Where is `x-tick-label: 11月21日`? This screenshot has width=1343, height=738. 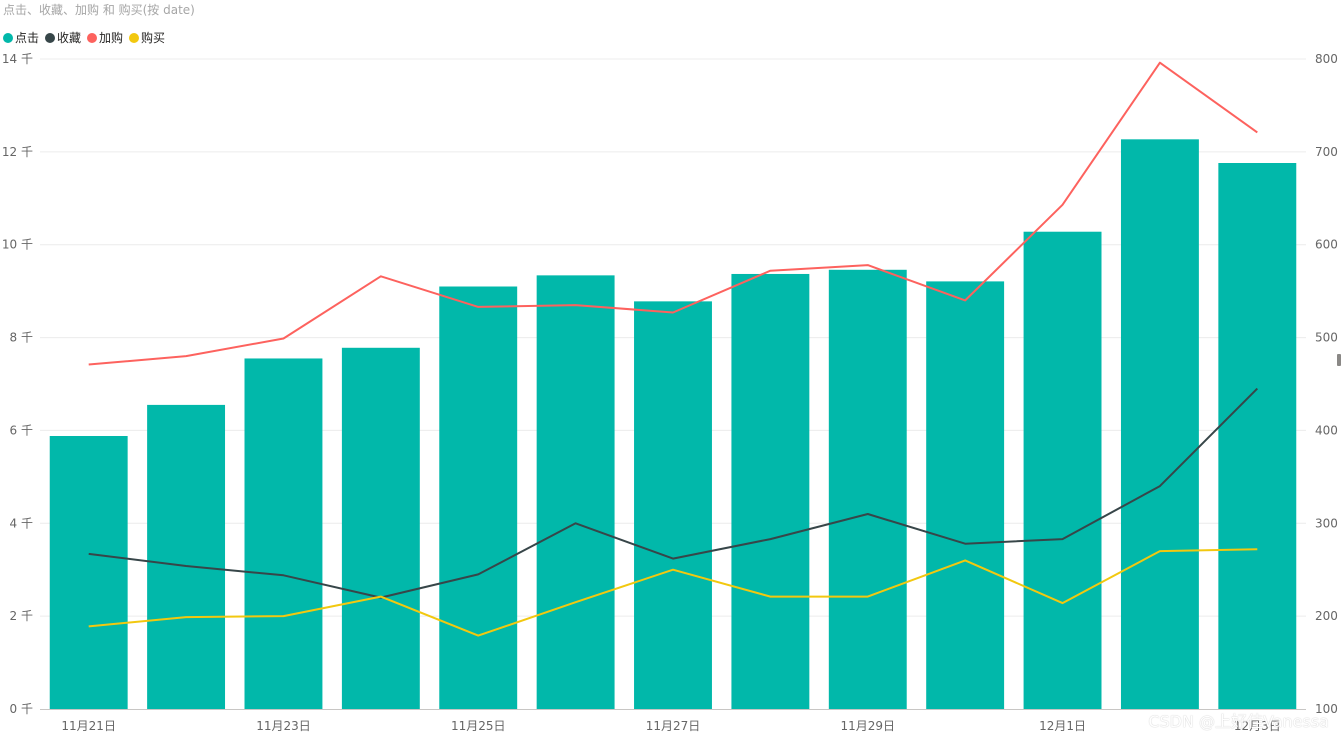 x-tick-label: 11月21日 is located at coordinates (88, 726).